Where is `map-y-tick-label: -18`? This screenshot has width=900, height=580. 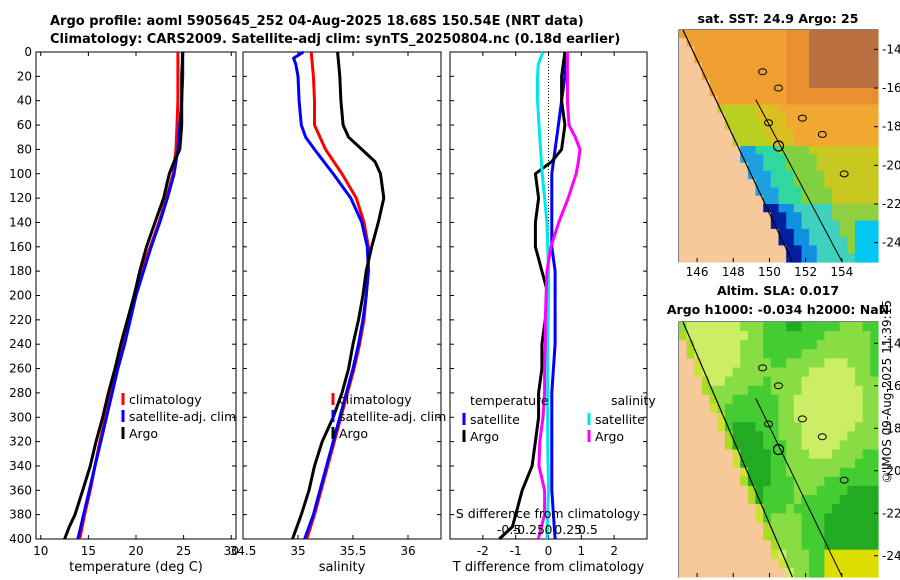 map-y-tick-label: -18 is located at coordinates (891, 127).